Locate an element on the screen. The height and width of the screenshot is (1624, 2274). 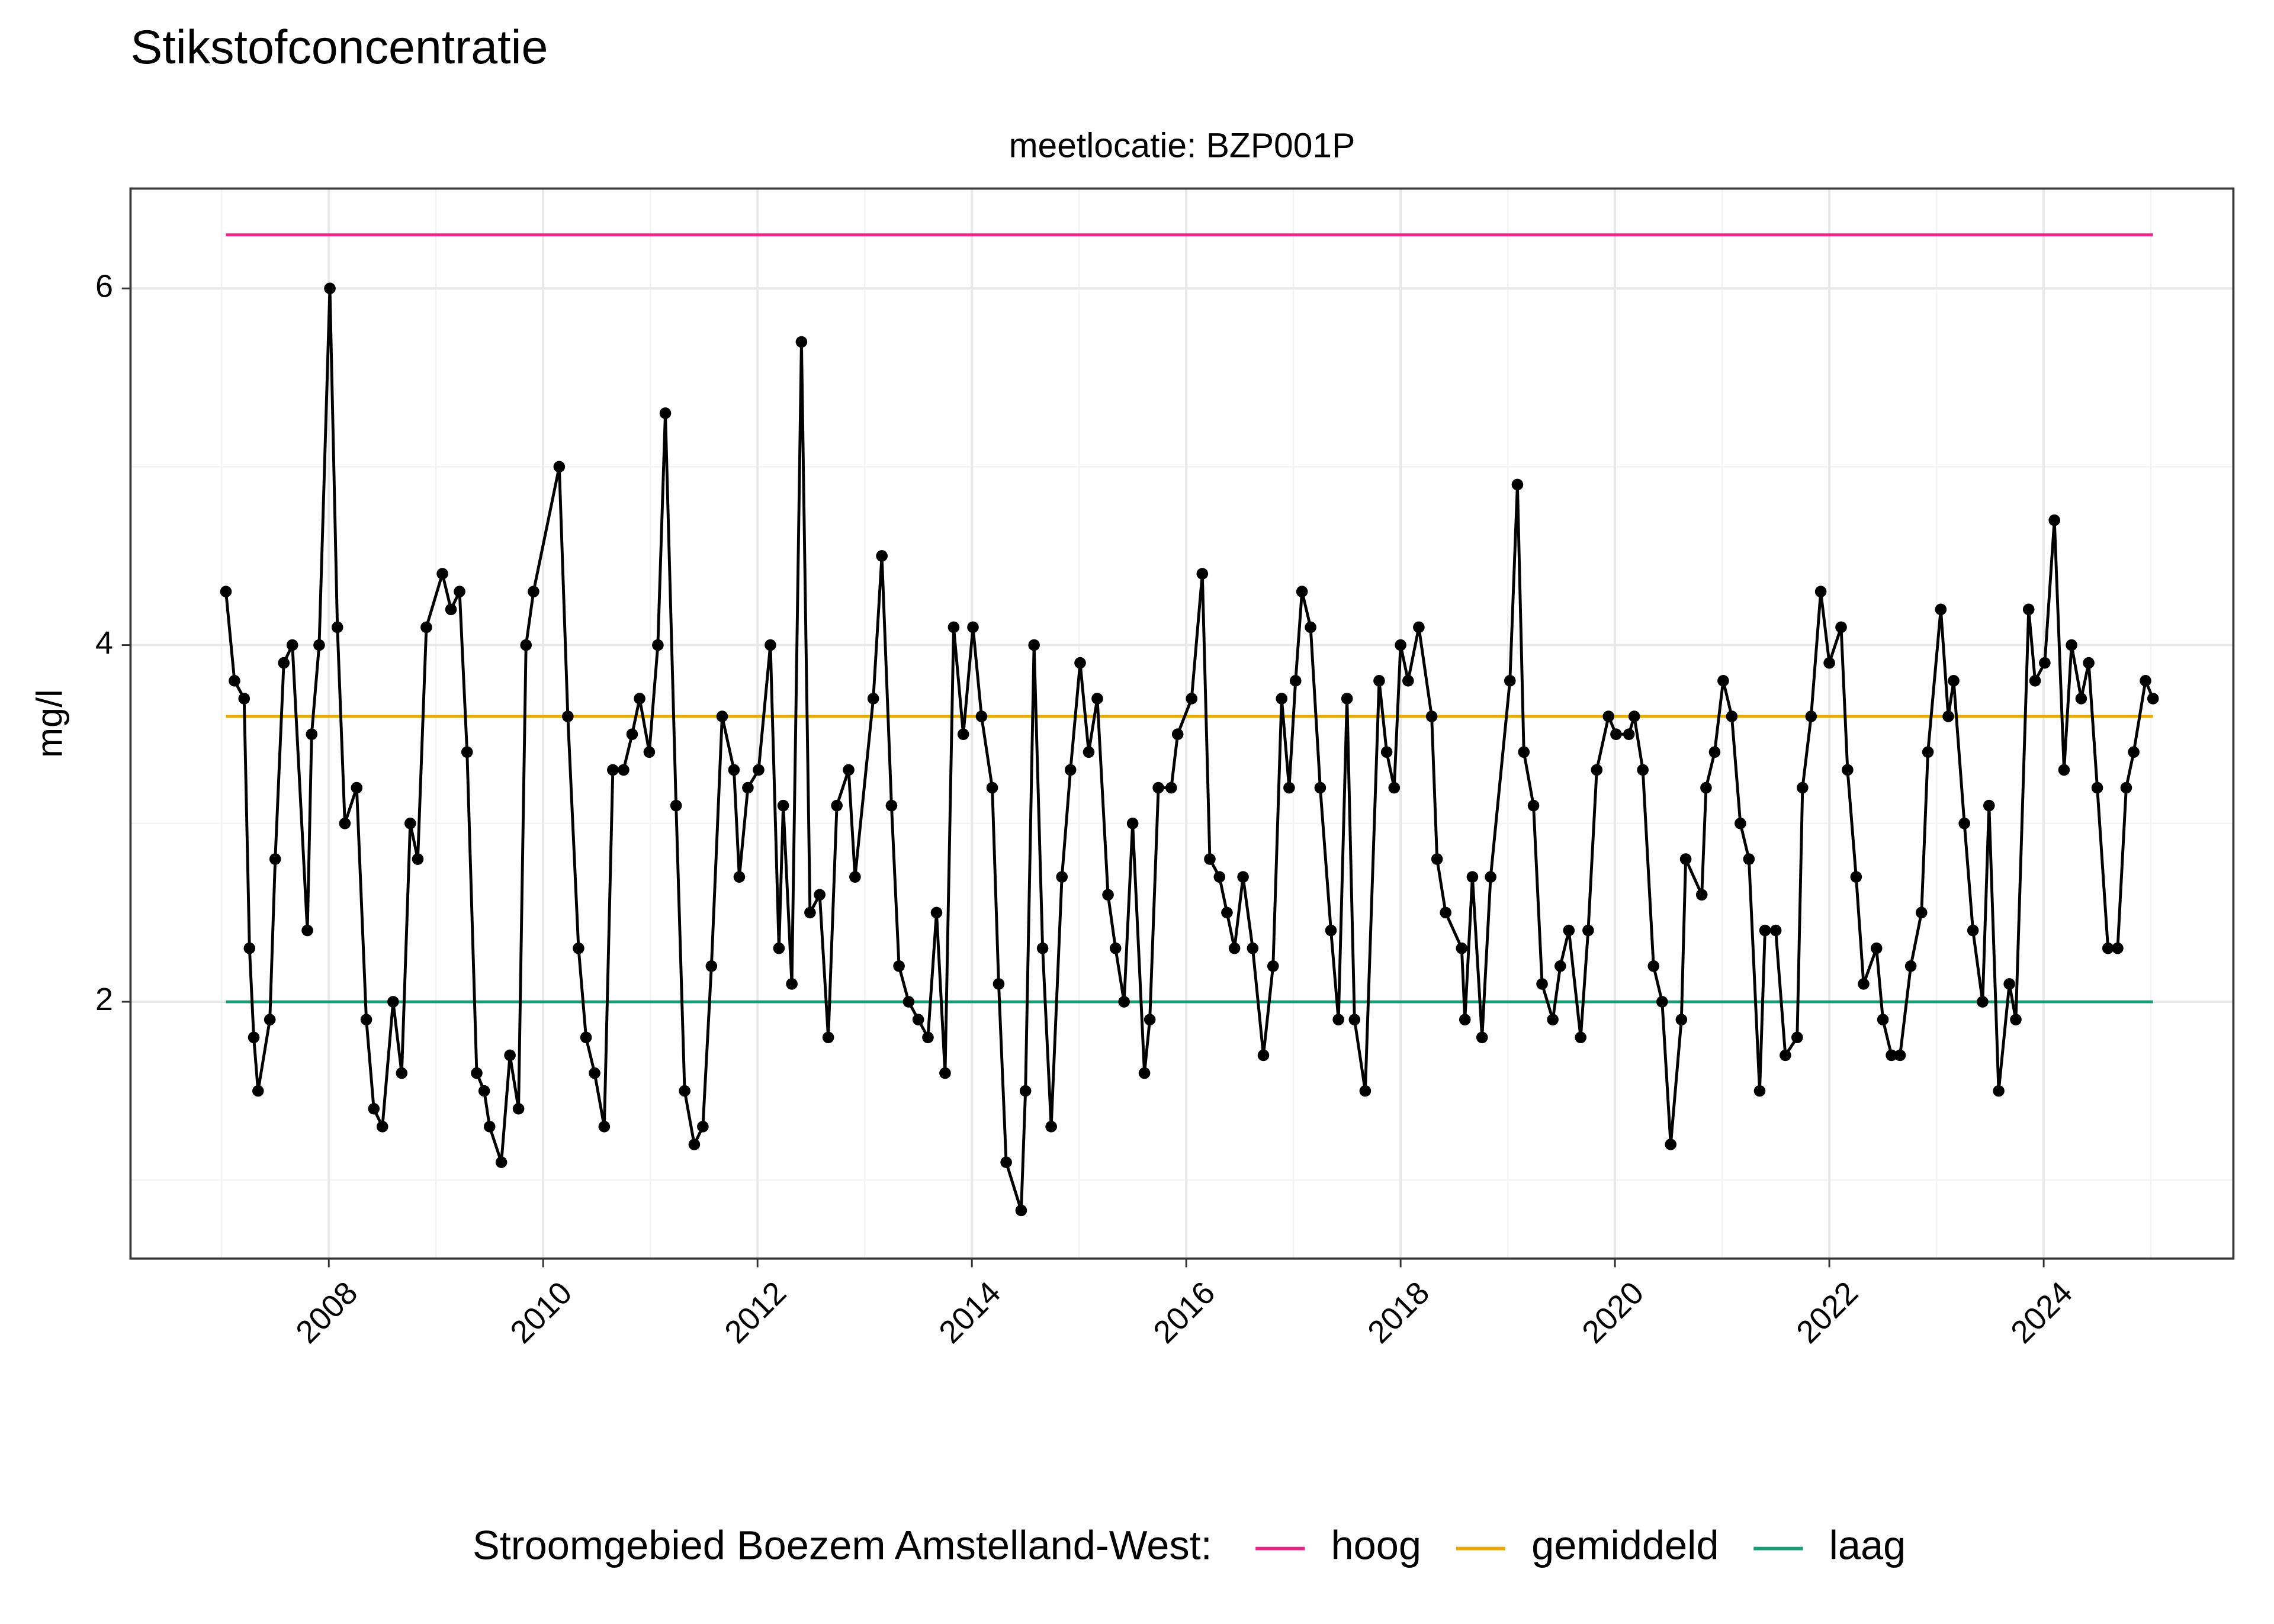
y-tick-label: 4 is located at coordinates (104, 643).